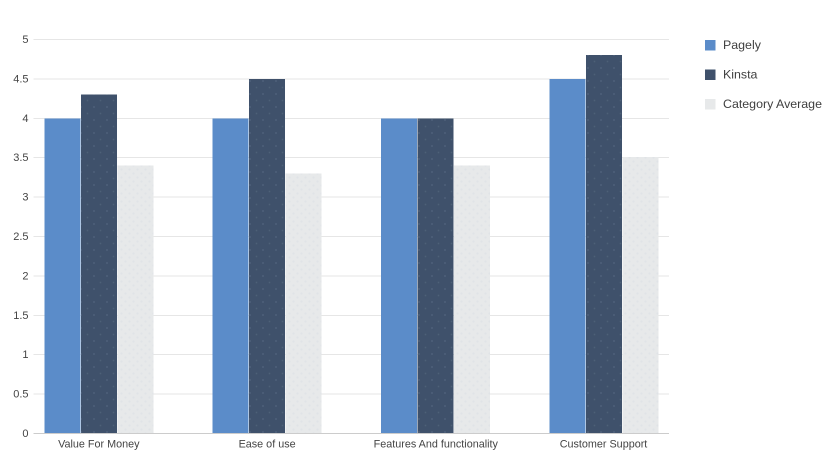  Describe the element at coordinates (20, 158) in the screenshot. I see `svg-text: 3.5` at that location.